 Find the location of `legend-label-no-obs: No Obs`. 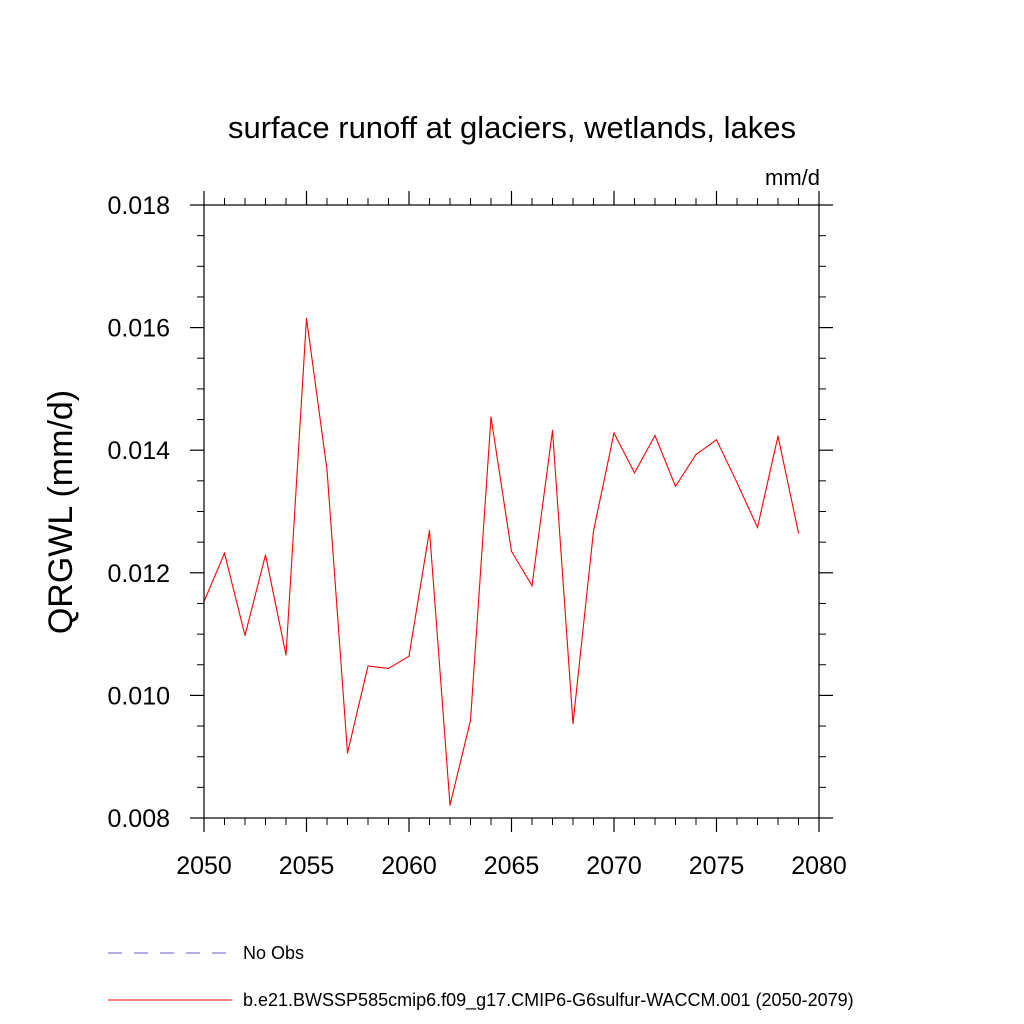

legend-label-no-obs: No Obs is located at coordinates (273, 953).